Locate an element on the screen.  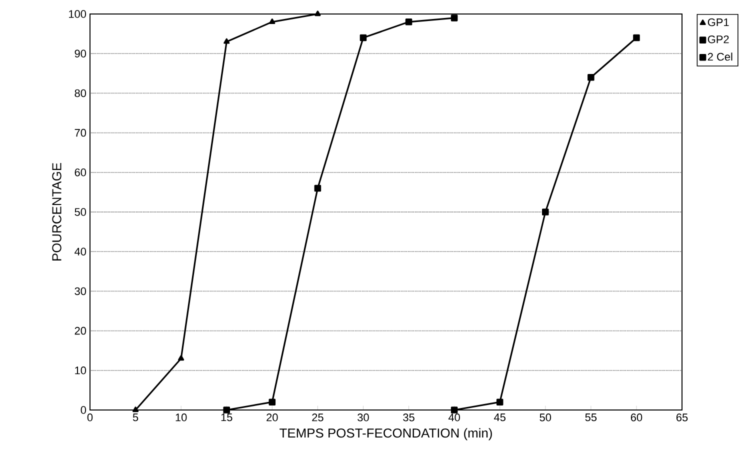
x-tick-label: 25 is located at coordinates (318, 418).